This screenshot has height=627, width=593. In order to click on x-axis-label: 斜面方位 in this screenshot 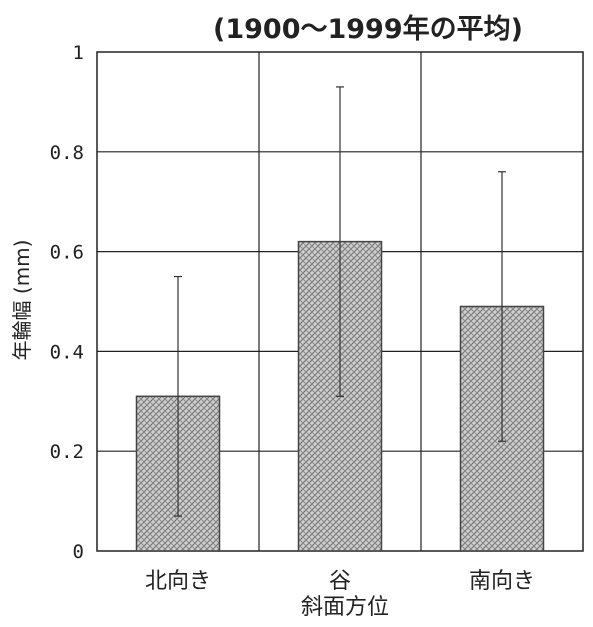, I will do `click(345, 607)`.